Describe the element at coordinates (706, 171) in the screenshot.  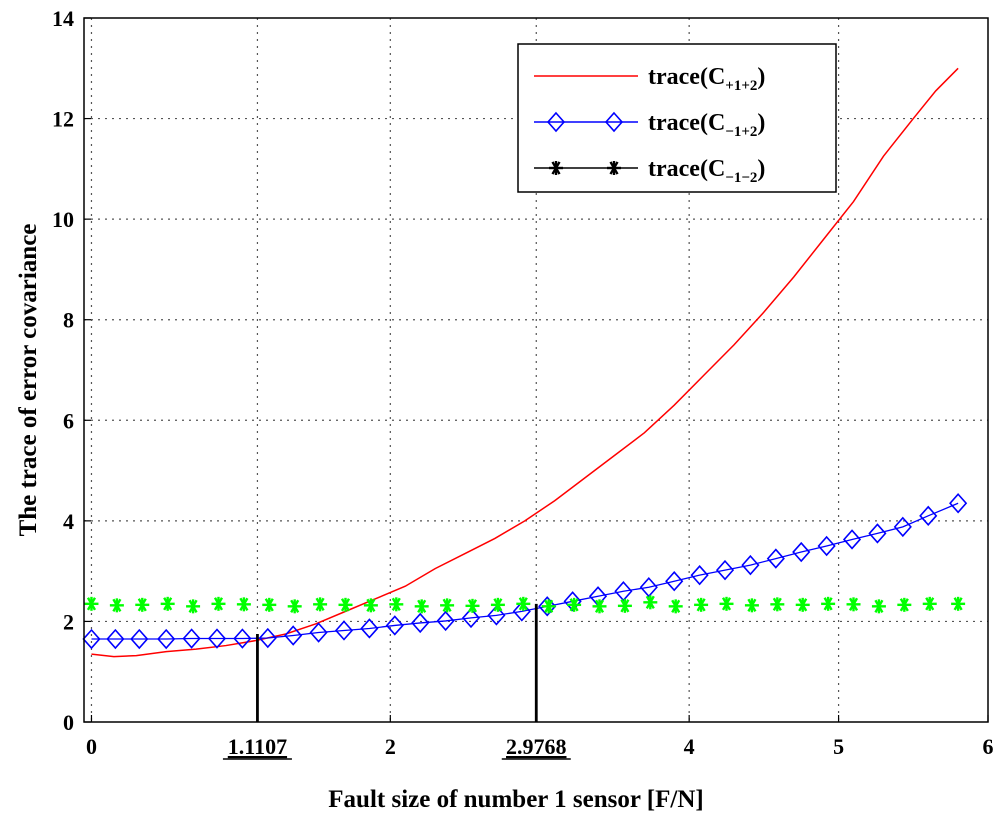
I see `legend-label: trace(C−1−2)` at that location.